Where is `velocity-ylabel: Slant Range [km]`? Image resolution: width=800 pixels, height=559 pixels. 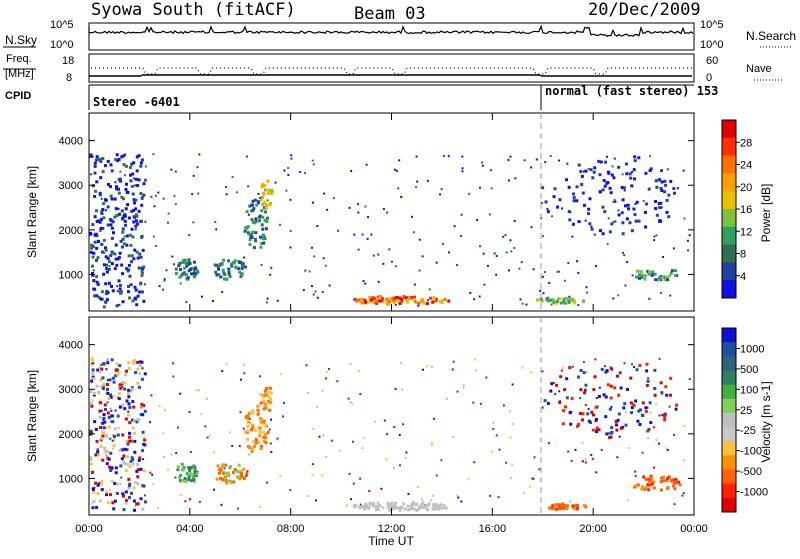
velocity-ylabel: Slant Range [km] is located at coordinates (32, 416).